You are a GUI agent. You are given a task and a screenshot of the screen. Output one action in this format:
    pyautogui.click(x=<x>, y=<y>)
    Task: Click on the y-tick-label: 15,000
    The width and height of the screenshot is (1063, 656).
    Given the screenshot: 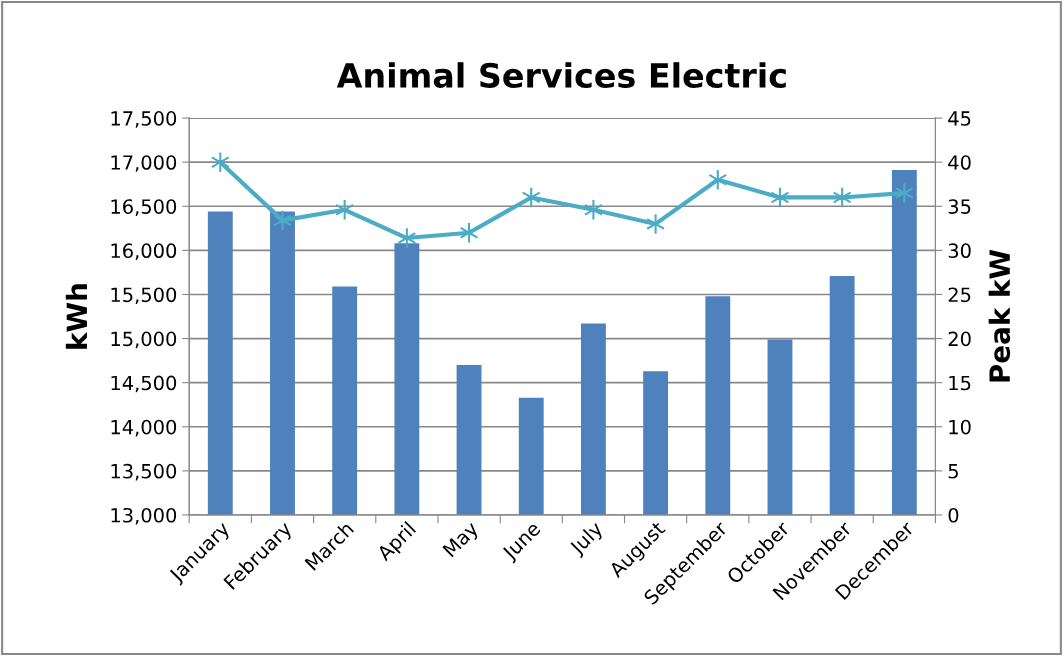 What is the action you would take?
    pyautogui.click(x=144, y=340)
    